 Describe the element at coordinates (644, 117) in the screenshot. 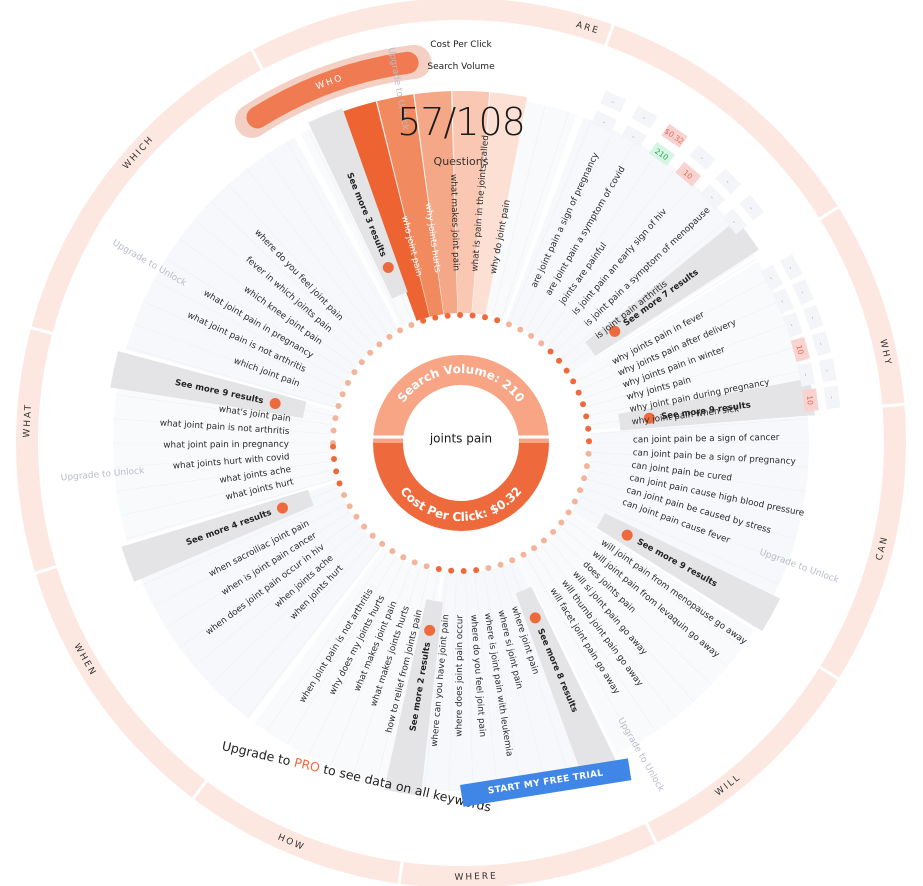

I see `cpc-value: -` at that location.